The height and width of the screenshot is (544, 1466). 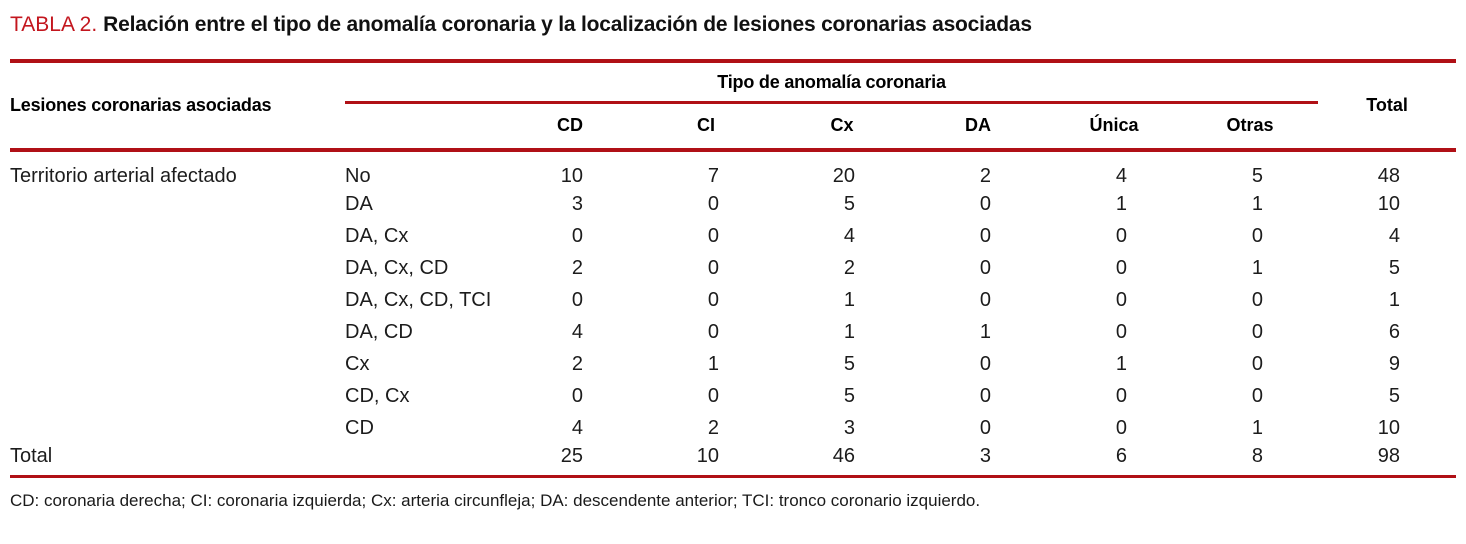 What do you see at coordinates (377, 235) in the screenshot?
I see `lesion-label-cell: DA, Cx` at bounding box center [377, 235].